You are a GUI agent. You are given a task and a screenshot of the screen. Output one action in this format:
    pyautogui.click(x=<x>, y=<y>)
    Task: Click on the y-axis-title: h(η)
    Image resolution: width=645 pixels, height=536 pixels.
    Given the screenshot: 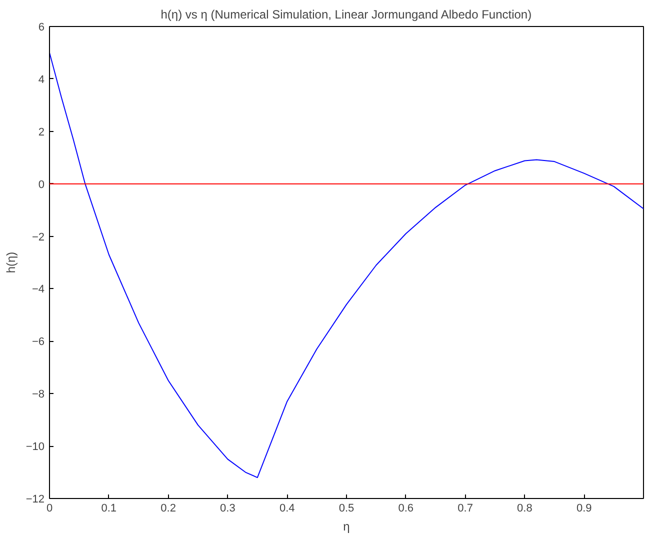 What is the action you would take?
    pyautogui.click(x=11, y=263)
    